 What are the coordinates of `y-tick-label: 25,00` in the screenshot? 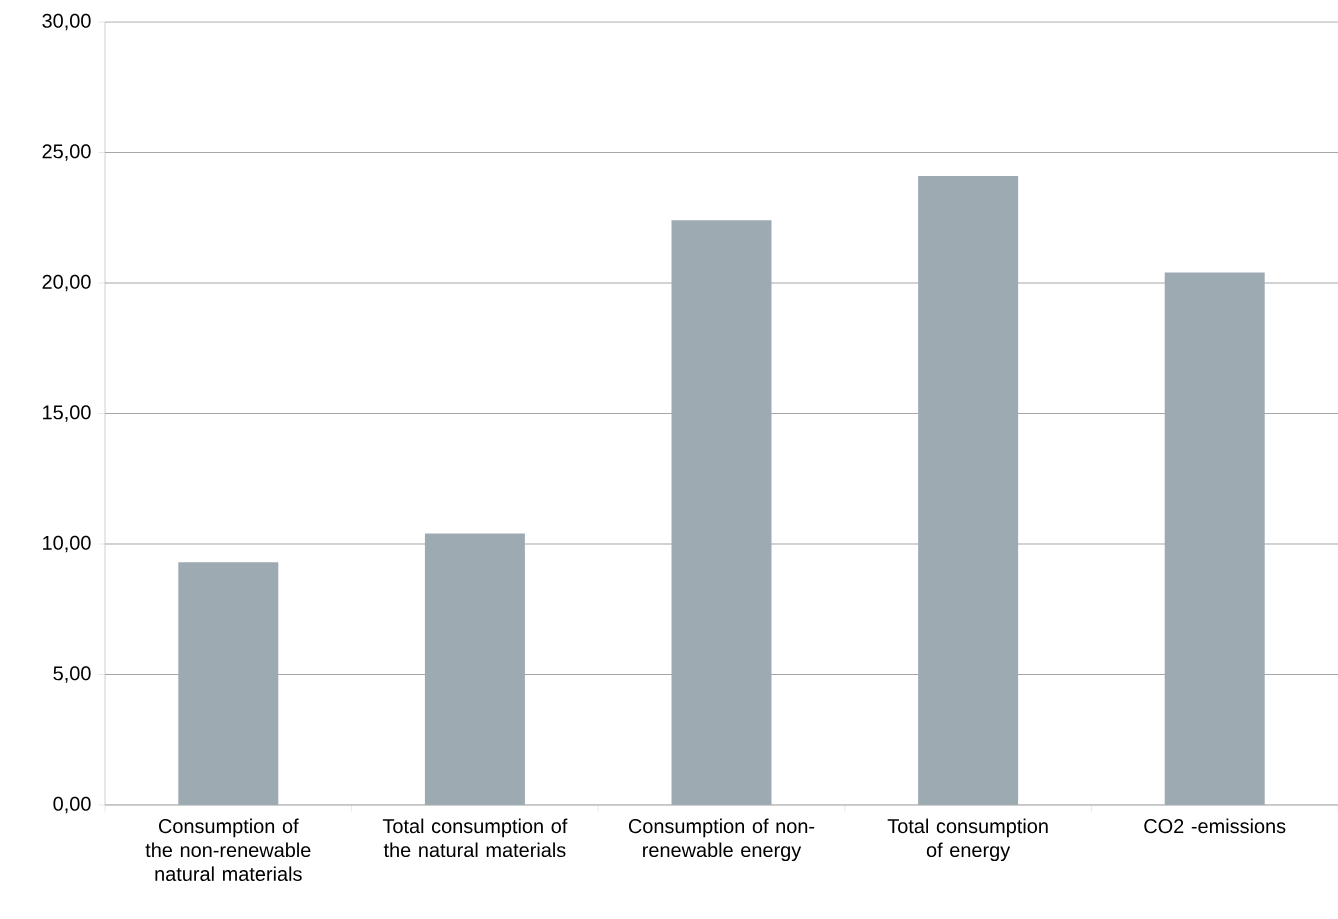 It's located at (66, 152).